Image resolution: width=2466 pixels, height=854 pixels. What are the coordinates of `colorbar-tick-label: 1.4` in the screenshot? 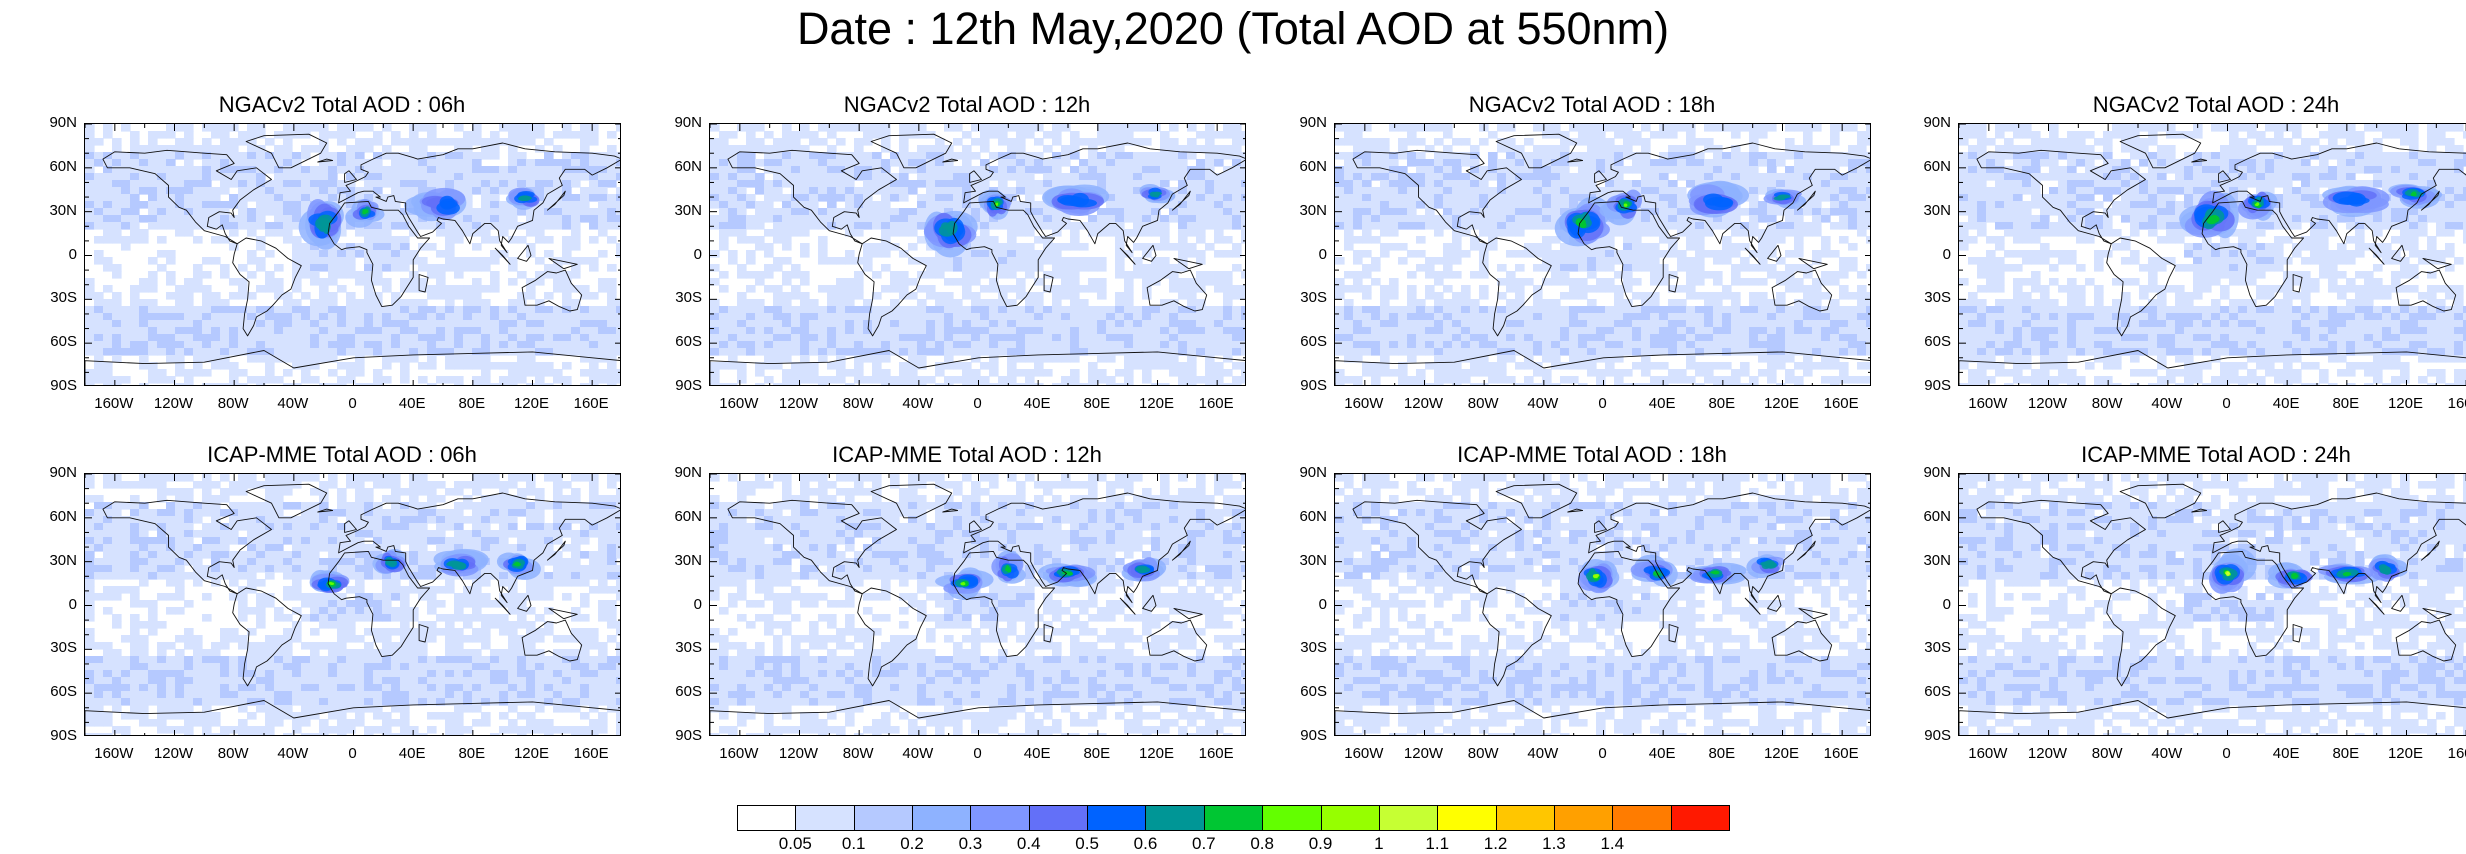 It's located at (1612, 843).